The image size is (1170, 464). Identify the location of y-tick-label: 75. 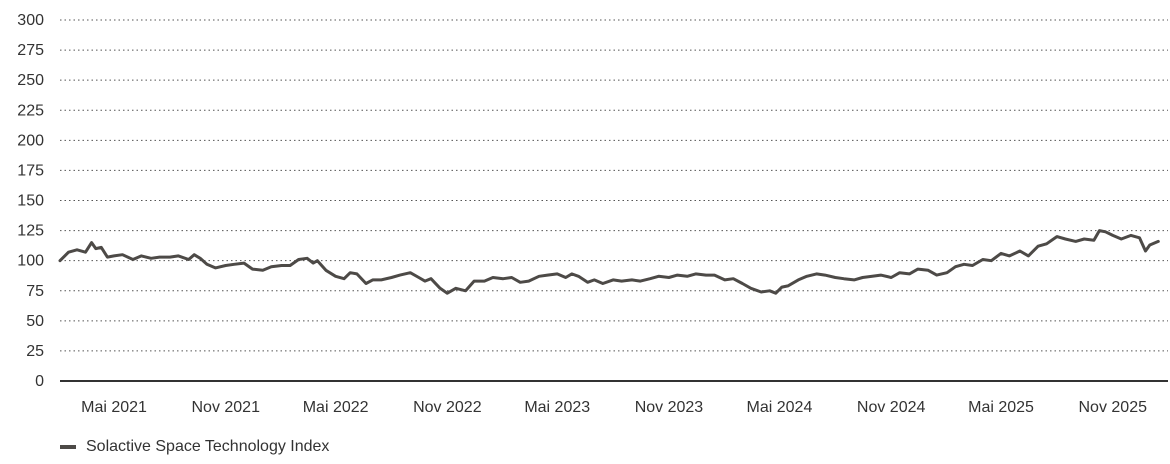
(35, 291).